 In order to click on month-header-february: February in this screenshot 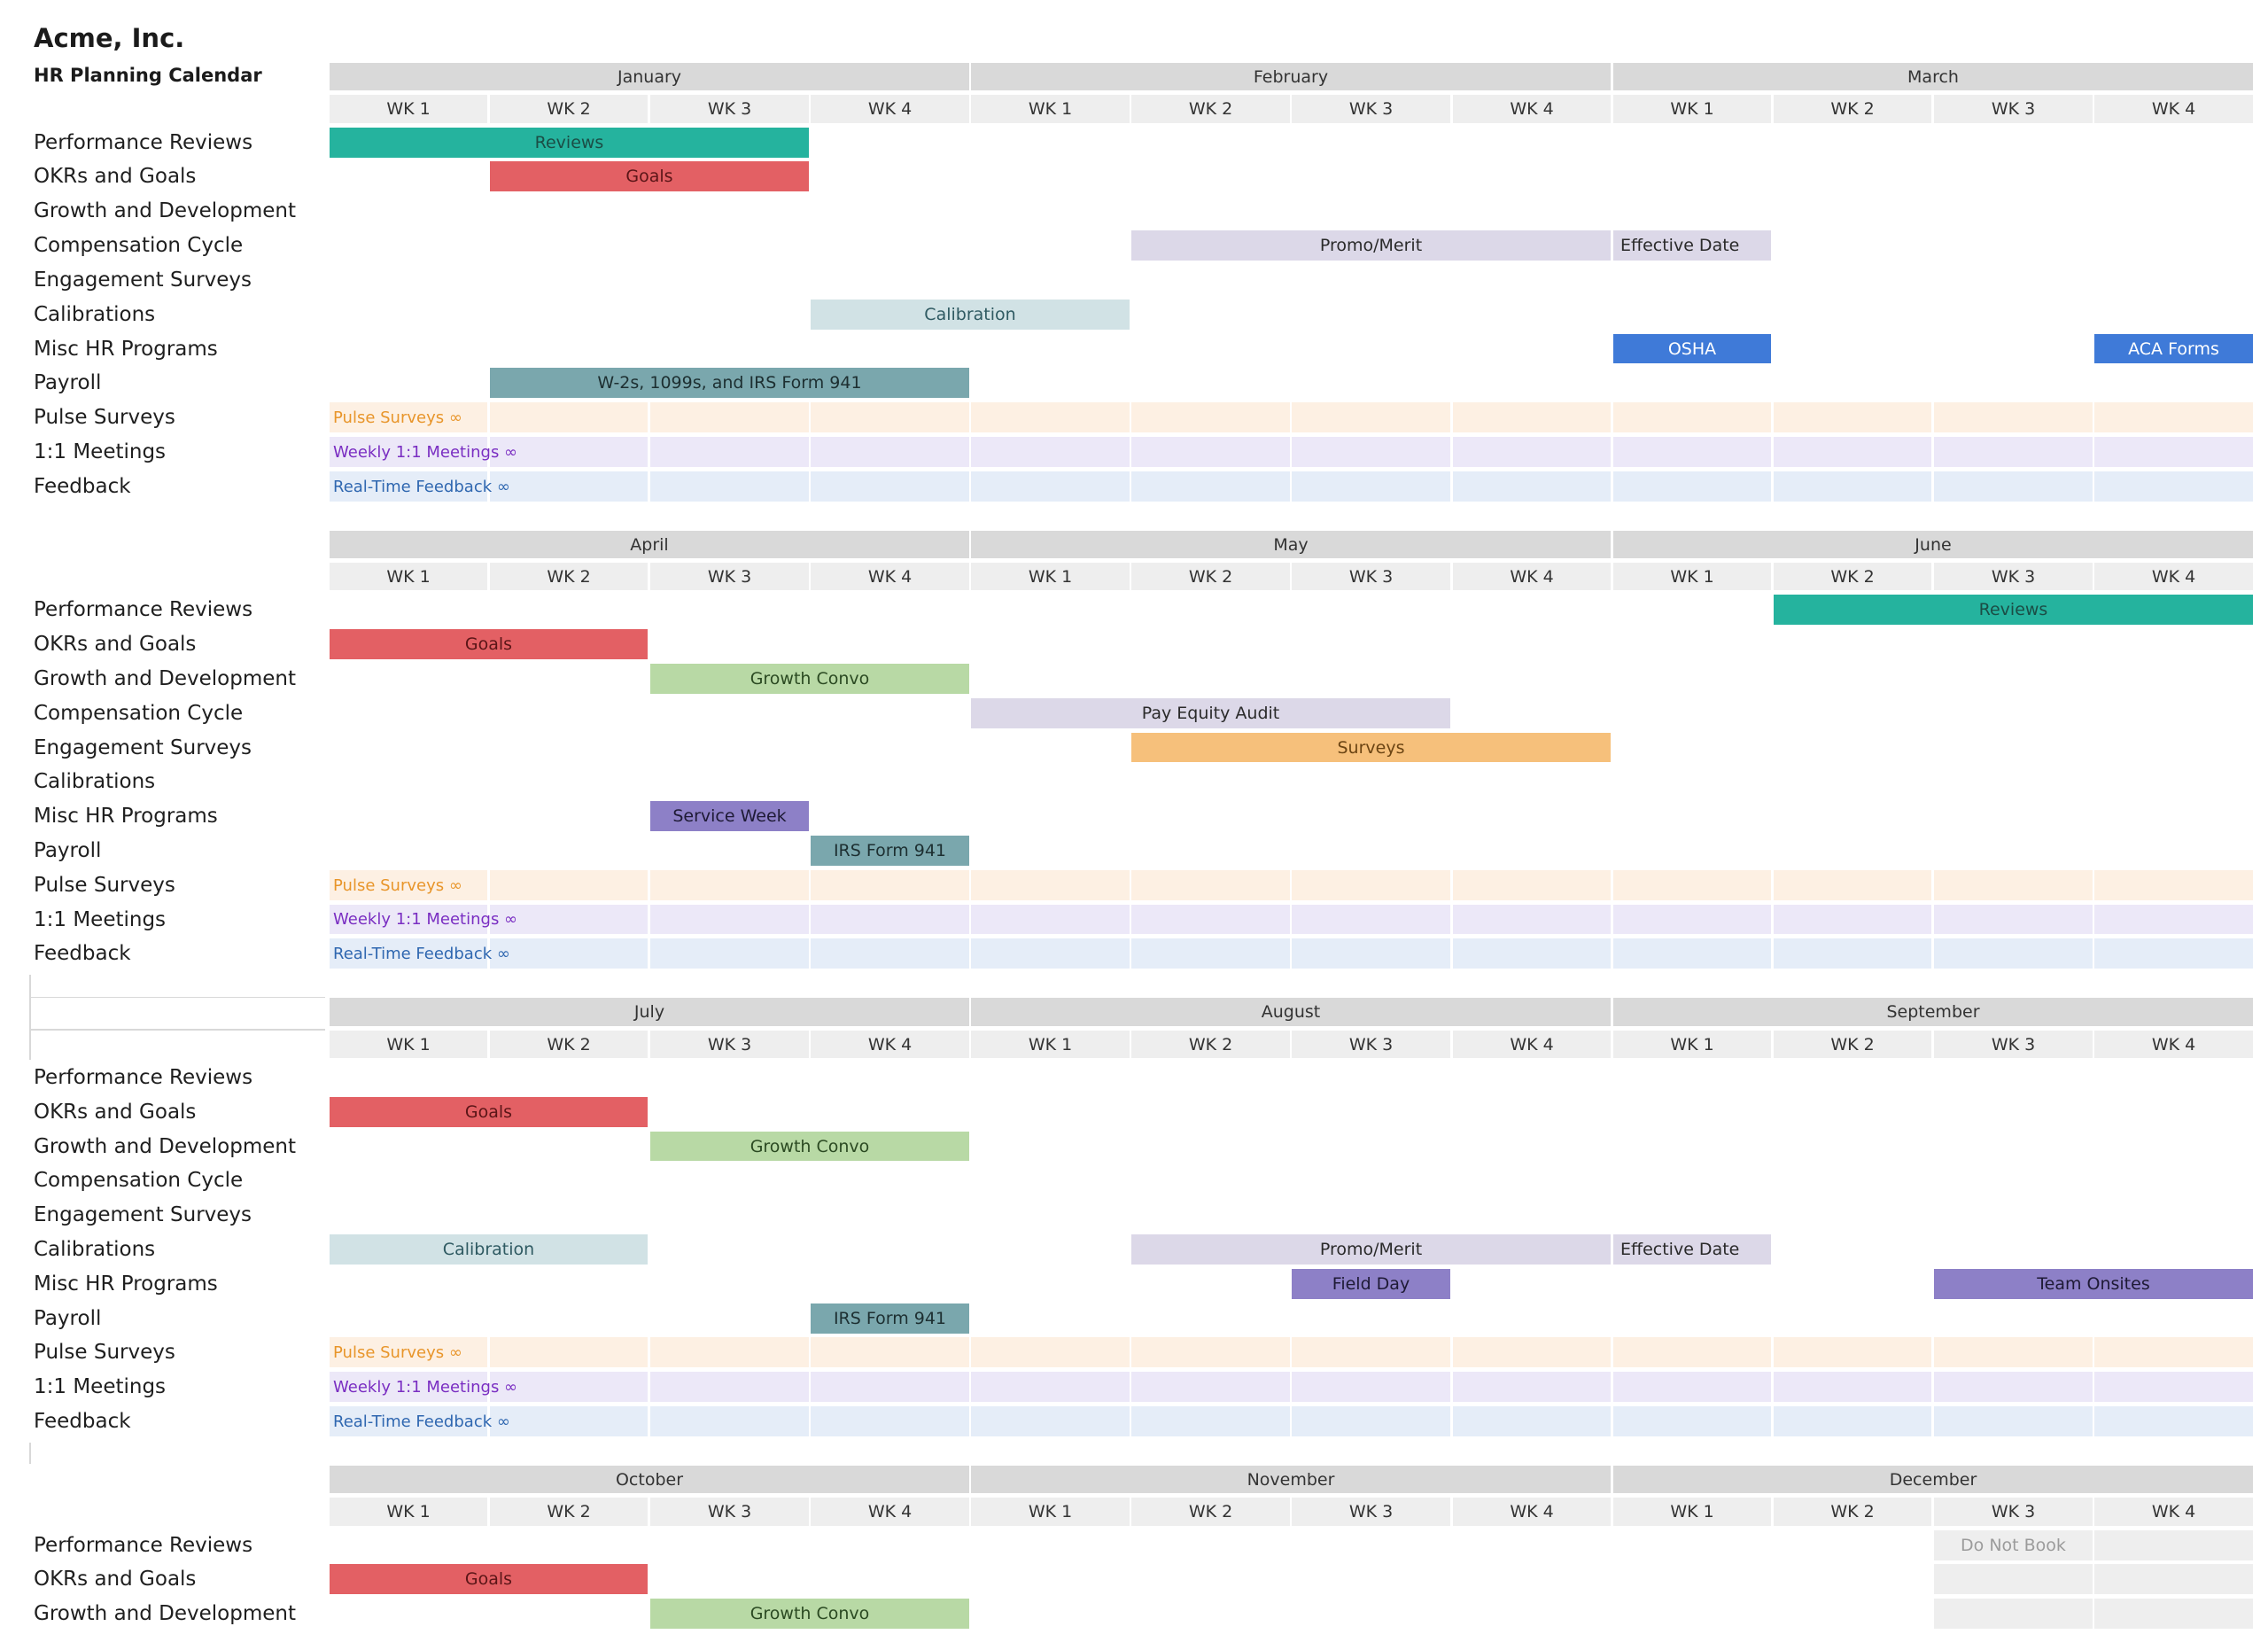, I will do `click(1291, 76)`.